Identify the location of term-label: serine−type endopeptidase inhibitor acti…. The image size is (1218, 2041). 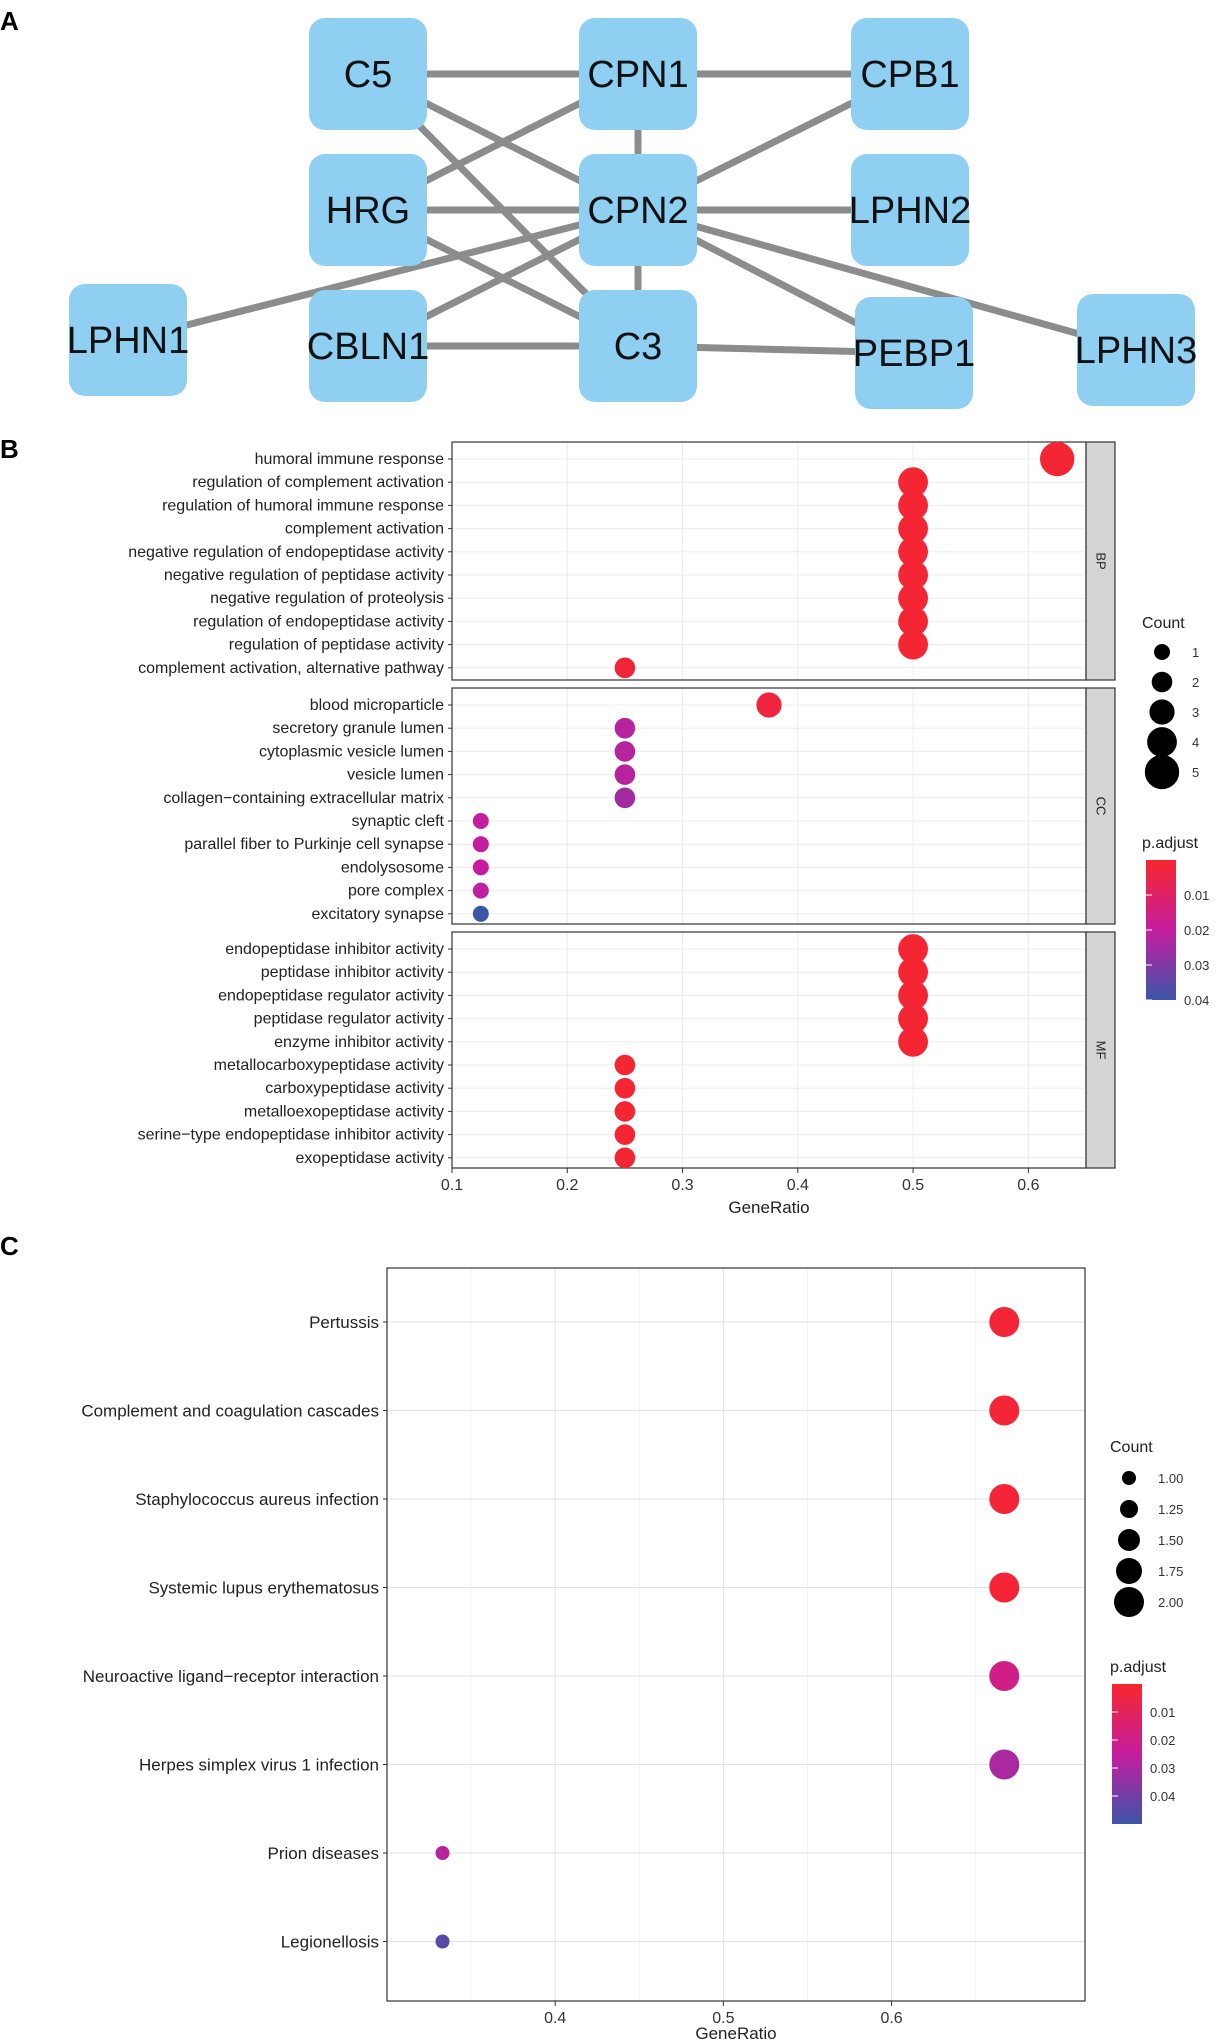
(291, 1135).